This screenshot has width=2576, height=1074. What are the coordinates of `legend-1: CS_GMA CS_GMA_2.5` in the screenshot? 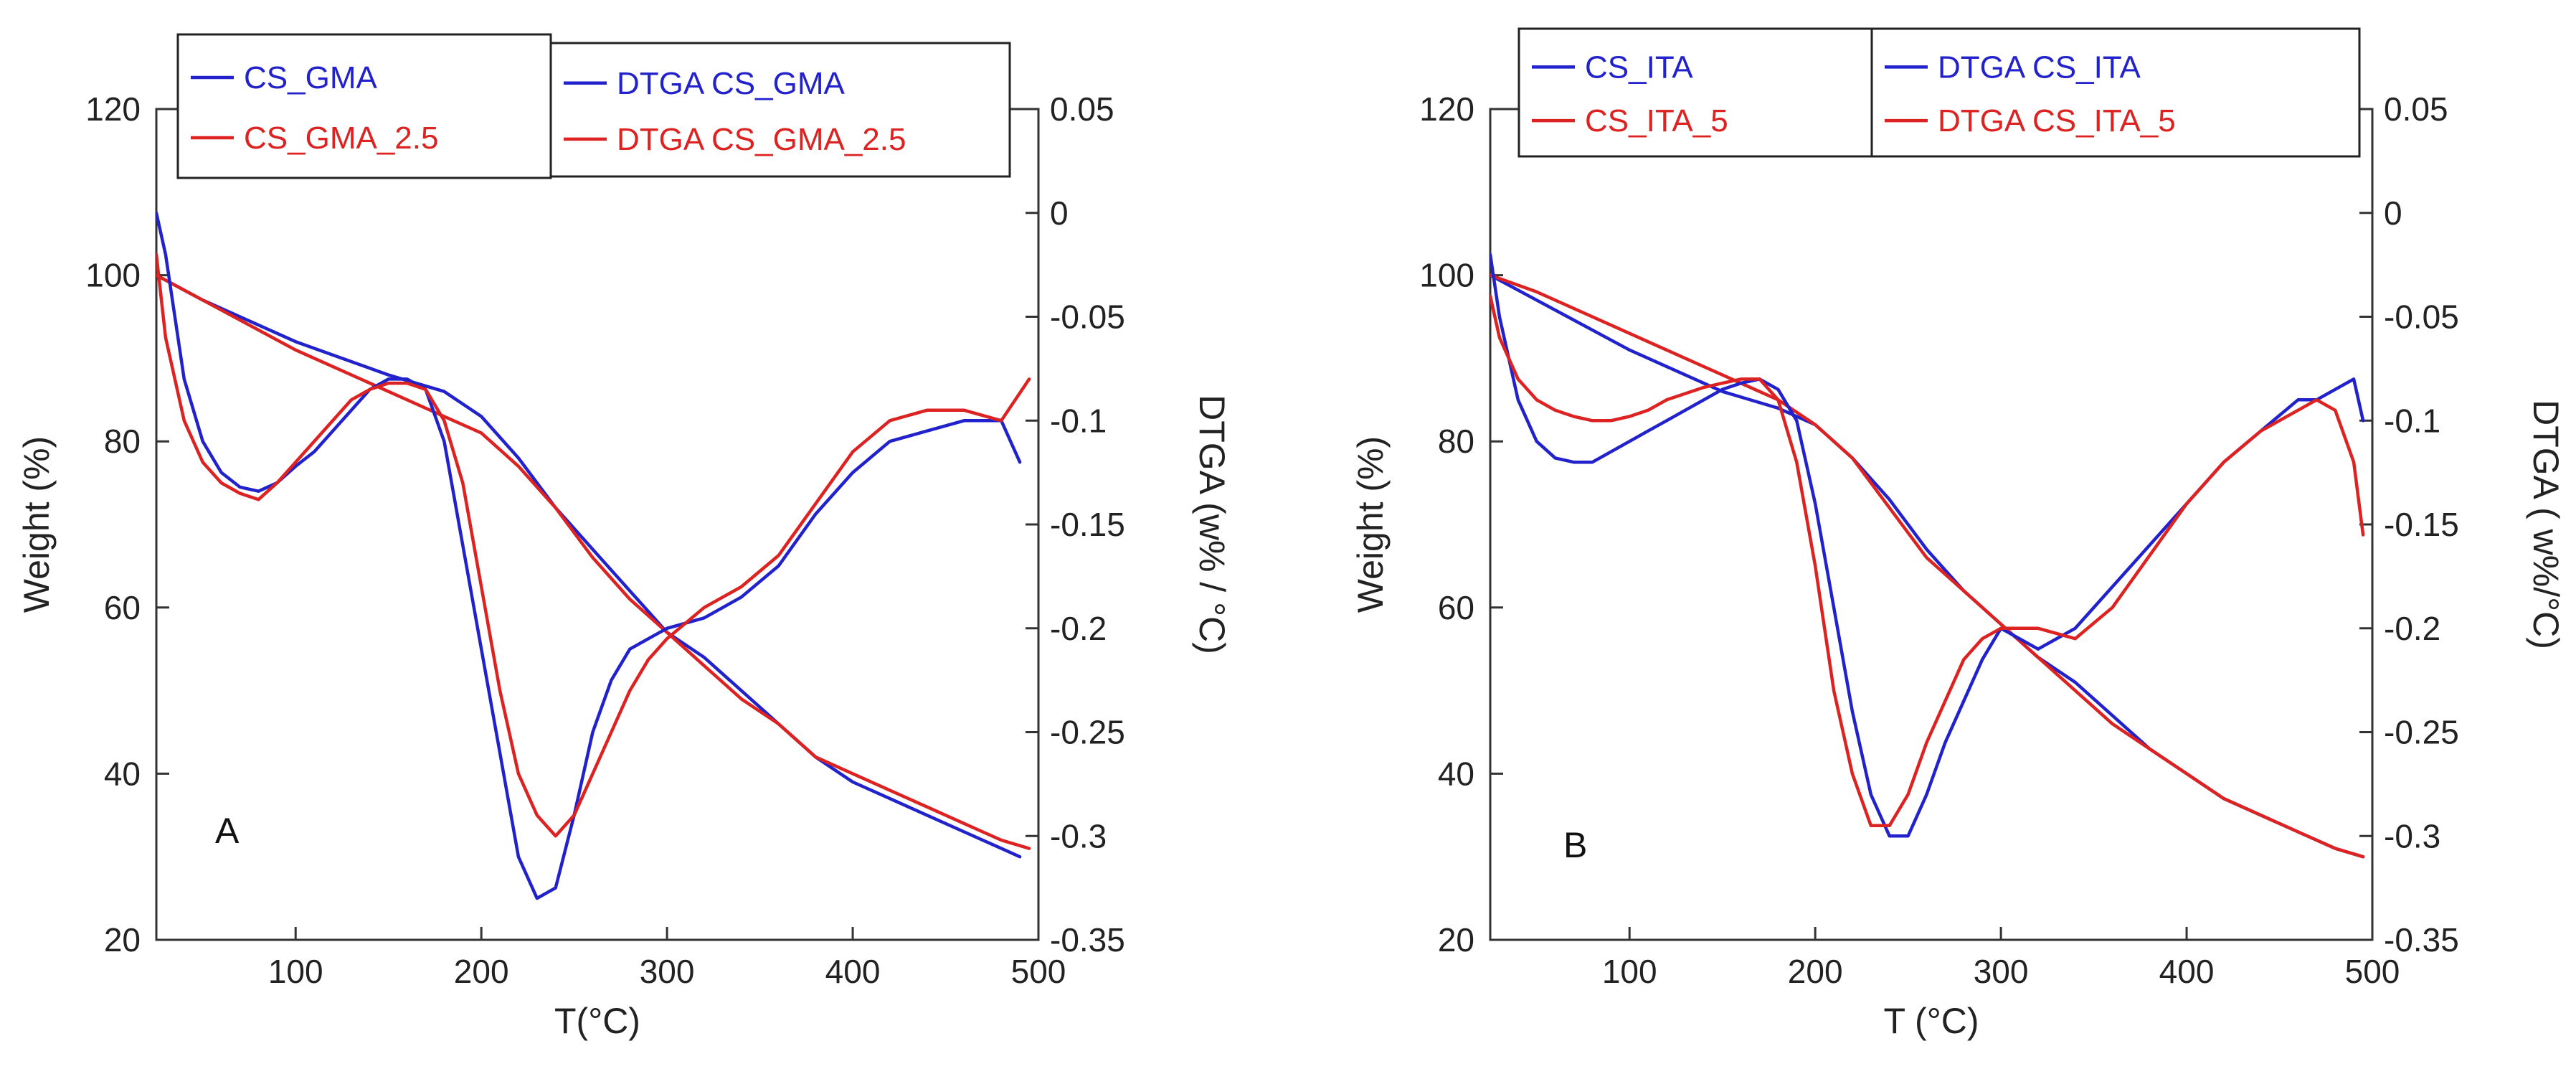 It's located at (364, 106).